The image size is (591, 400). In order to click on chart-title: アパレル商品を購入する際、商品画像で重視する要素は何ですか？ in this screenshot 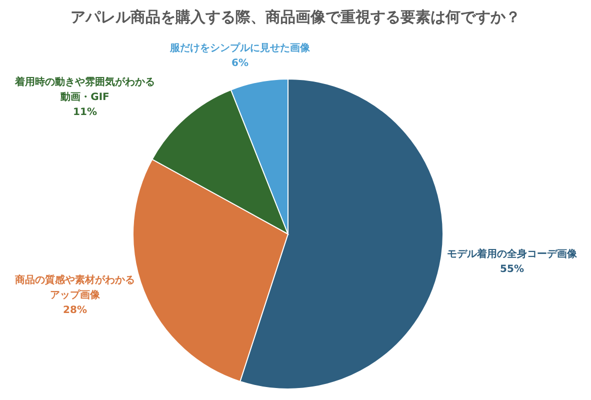, I will do `click(296, 17)`.